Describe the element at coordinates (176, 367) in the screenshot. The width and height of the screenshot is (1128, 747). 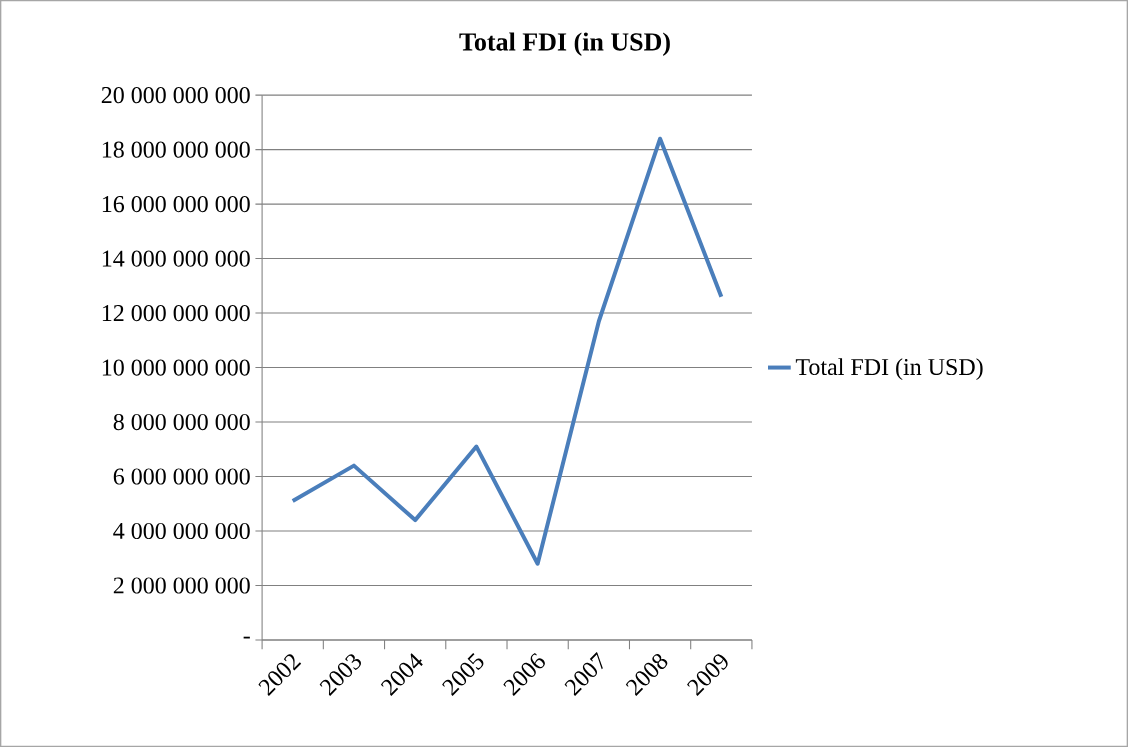
I see `y-tick-label: 10 000 000 000` at that location.